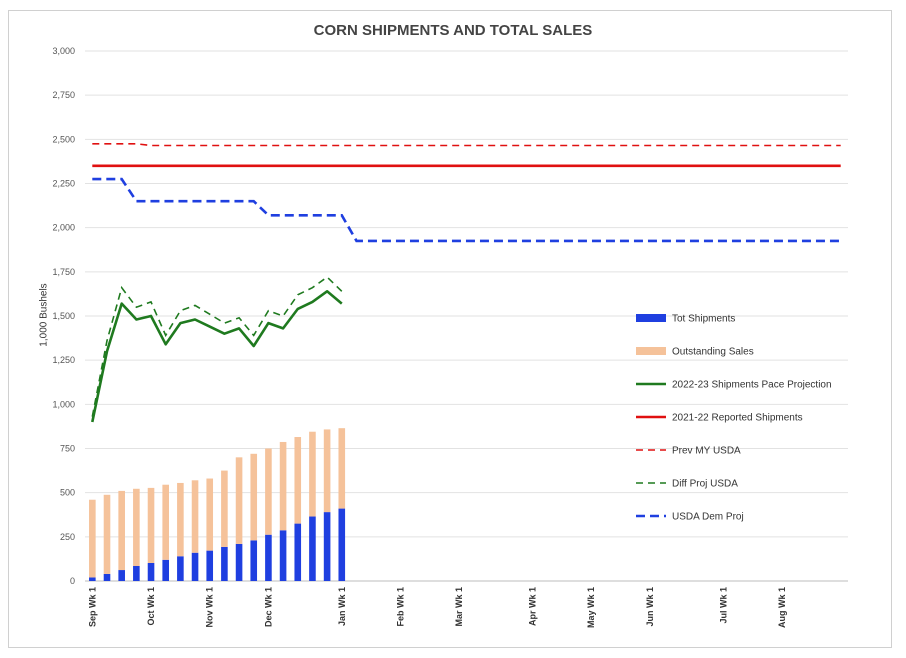 The width and height of the screenshot is (906, 658). Describe the element at coordinates (342, 606) in the screenshot. I see `x-tick-label: Jan Wk 1` at that location.